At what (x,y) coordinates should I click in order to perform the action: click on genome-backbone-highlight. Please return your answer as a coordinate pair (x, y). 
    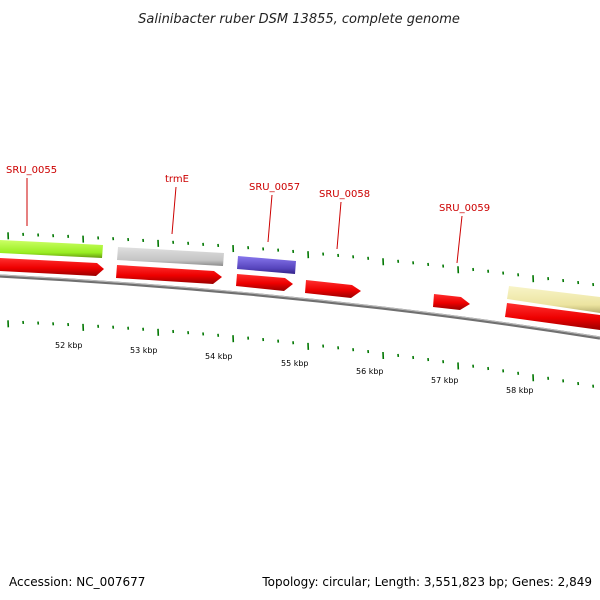
    Looking at the image, I should click on (300, 306).